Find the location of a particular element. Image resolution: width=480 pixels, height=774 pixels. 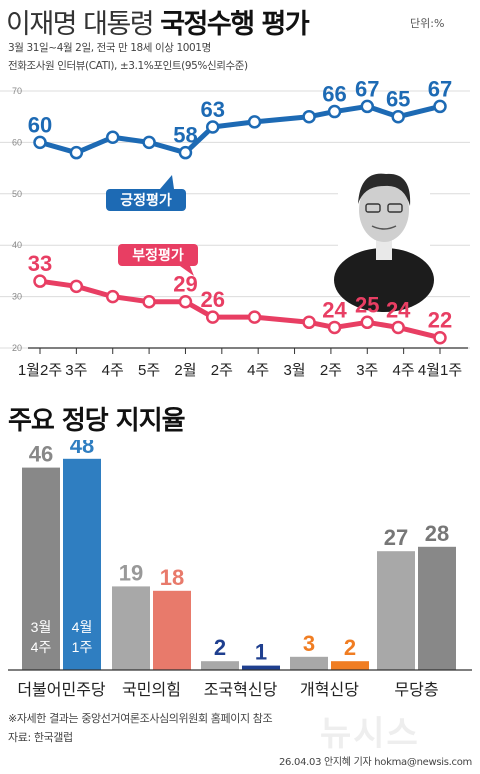

legend-positive-label: 긍정평가 is located at coordinates (146, 200).